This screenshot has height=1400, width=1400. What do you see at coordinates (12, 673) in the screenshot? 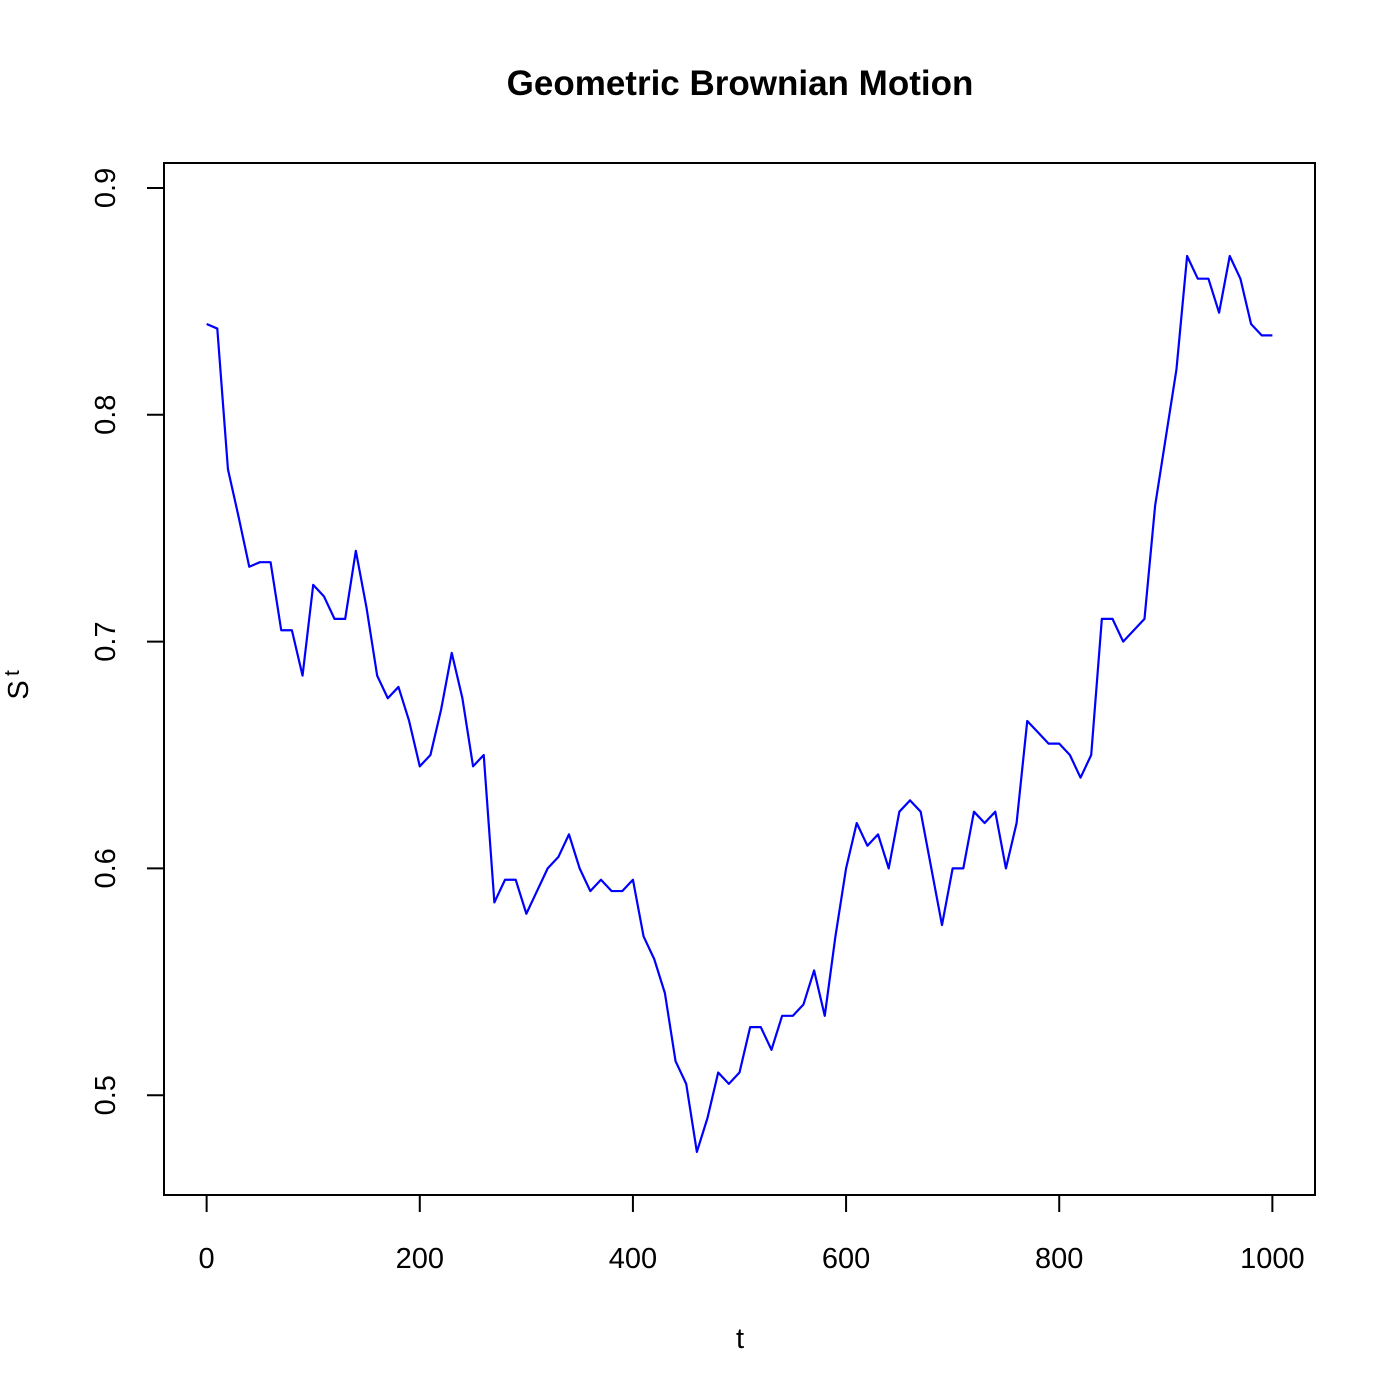
I see `y-axis-label-subscript: t` at bounding box center [12, 673].